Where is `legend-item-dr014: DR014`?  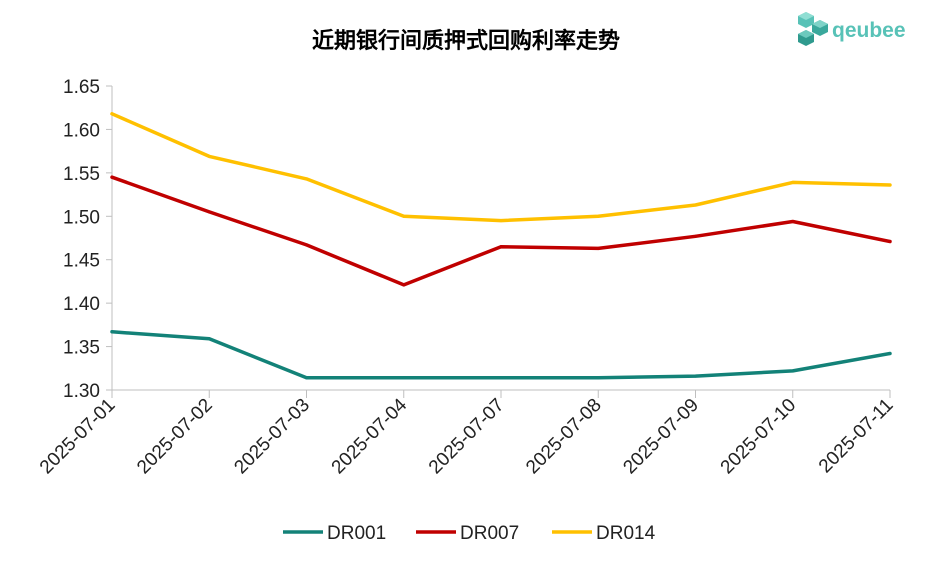
legend-item-dr014: DR014 is located at coordinates (604, 533).